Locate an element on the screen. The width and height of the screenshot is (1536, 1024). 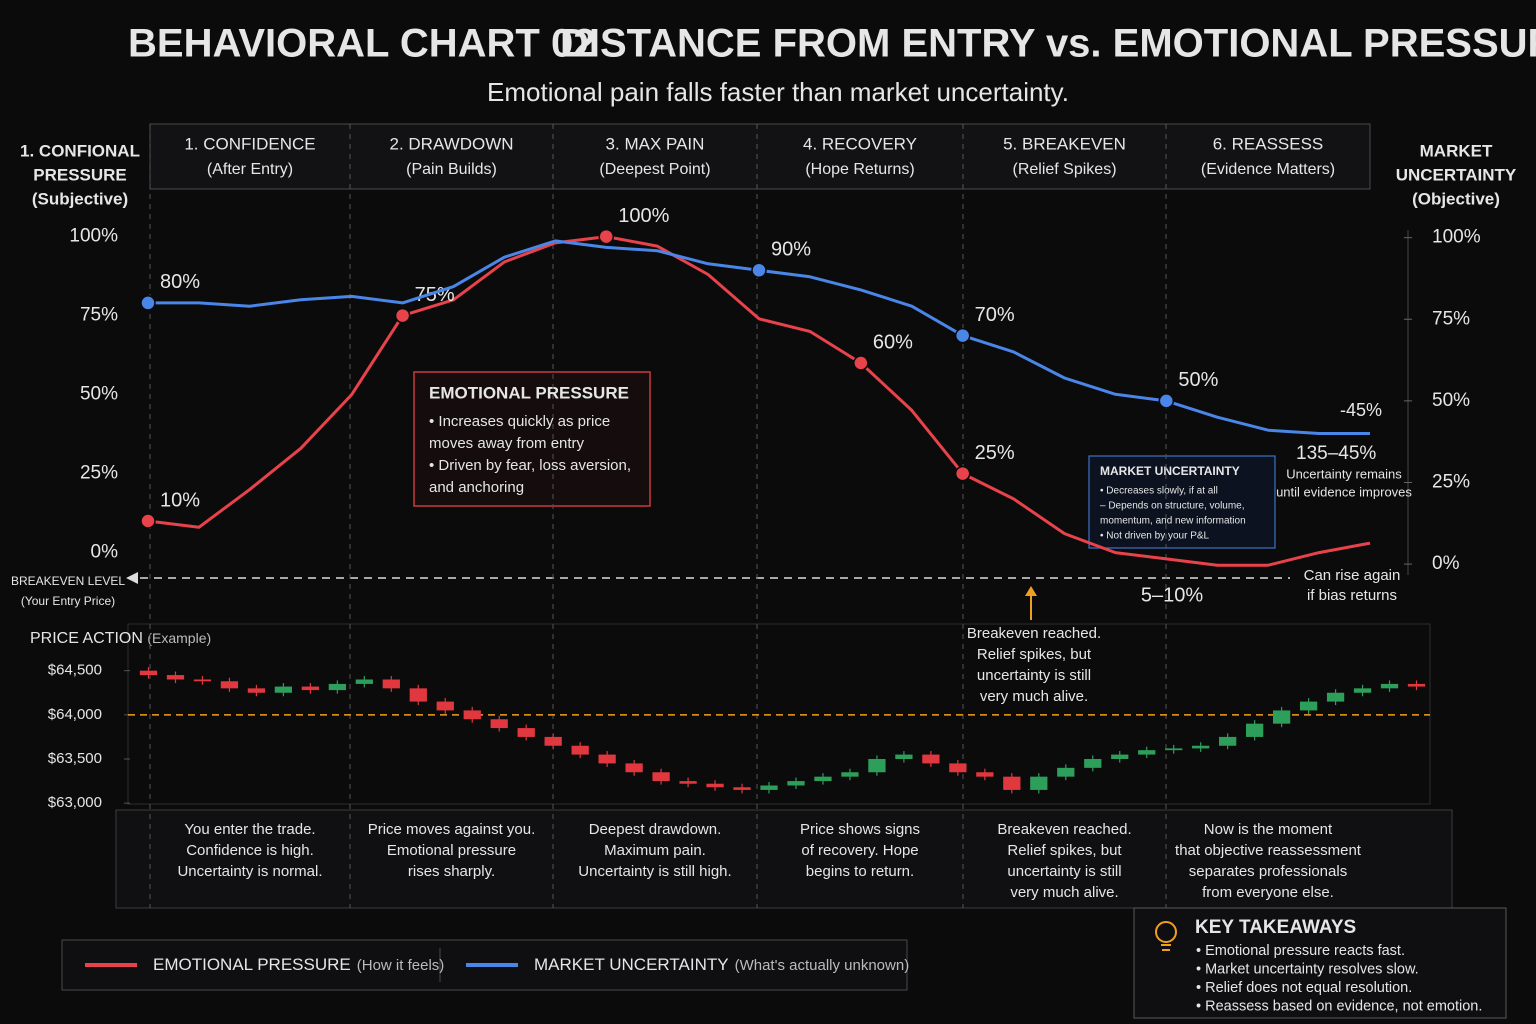
y2-tick-label: 0% is located at coordinates (1446, 563).